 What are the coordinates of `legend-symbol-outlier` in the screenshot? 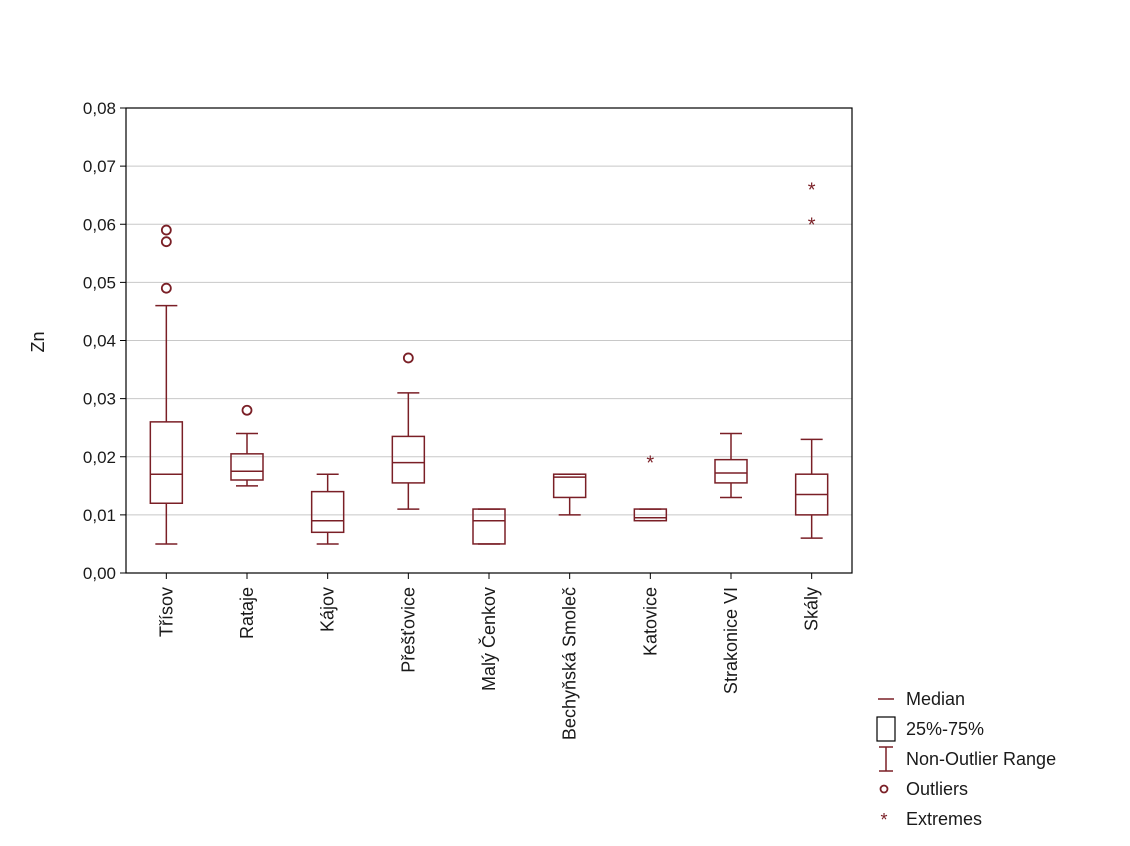 It's located at (884, 789).